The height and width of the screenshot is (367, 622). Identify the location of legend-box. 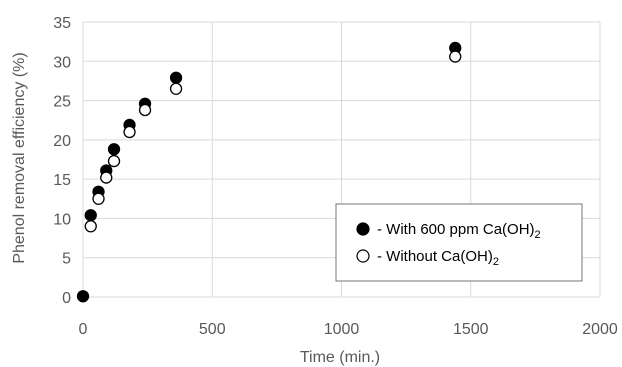
(459, 242).